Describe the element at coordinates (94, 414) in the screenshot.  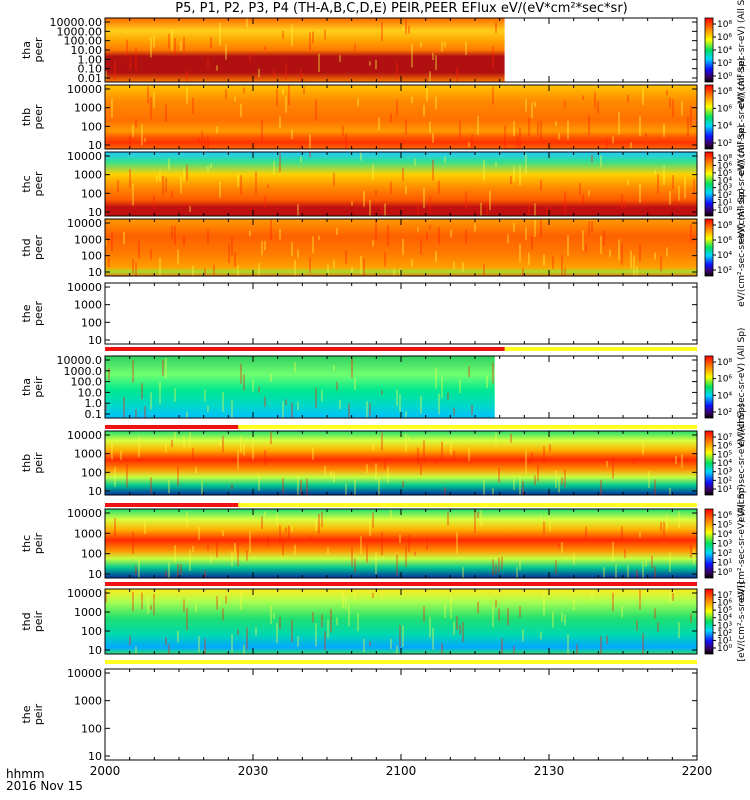
I see `y-tick-label: 0.1` at that location.